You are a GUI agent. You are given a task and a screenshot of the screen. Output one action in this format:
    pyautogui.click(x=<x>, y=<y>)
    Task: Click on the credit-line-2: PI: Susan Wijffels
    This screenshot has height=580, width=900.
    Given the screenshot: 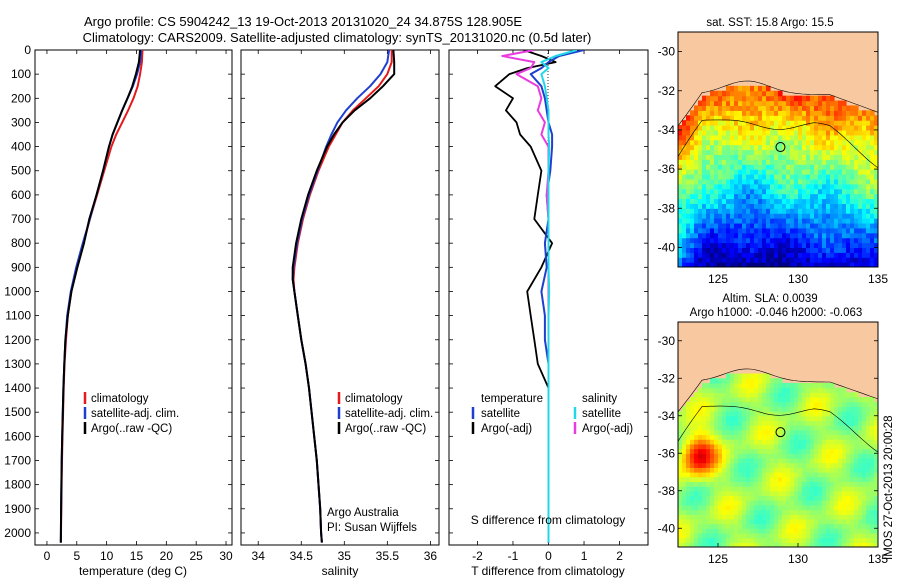 What is the action you would take?
    pyautogui.click(x=372, y=528)
    